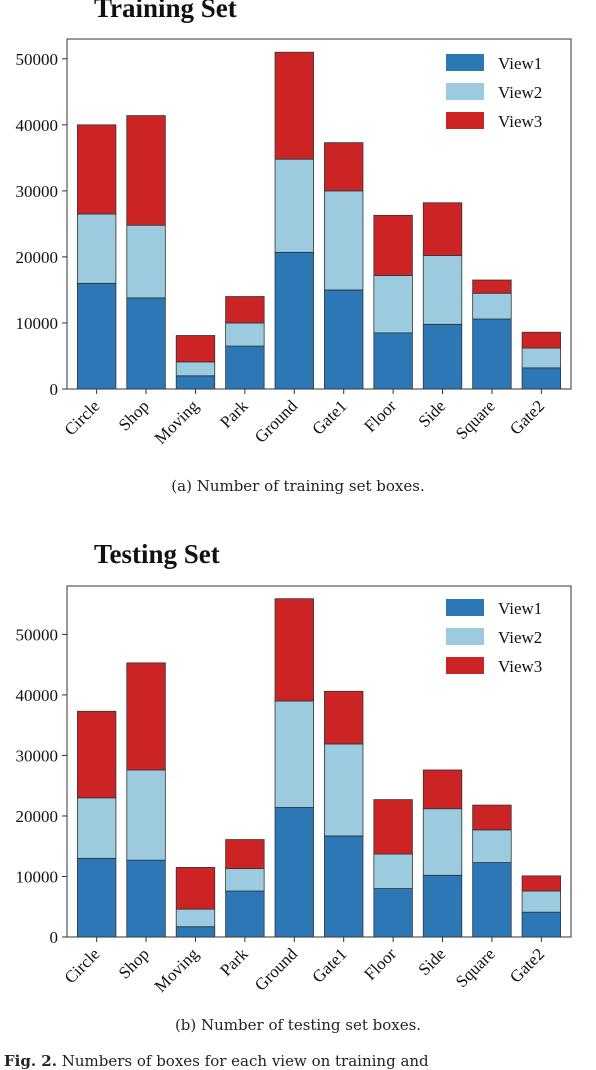 The width and height of the screenshot is (596, 1070). Describe the element at coordinates (157, 554) in the screenshot. I see `chart-title-testing: Testing Set` at that location.